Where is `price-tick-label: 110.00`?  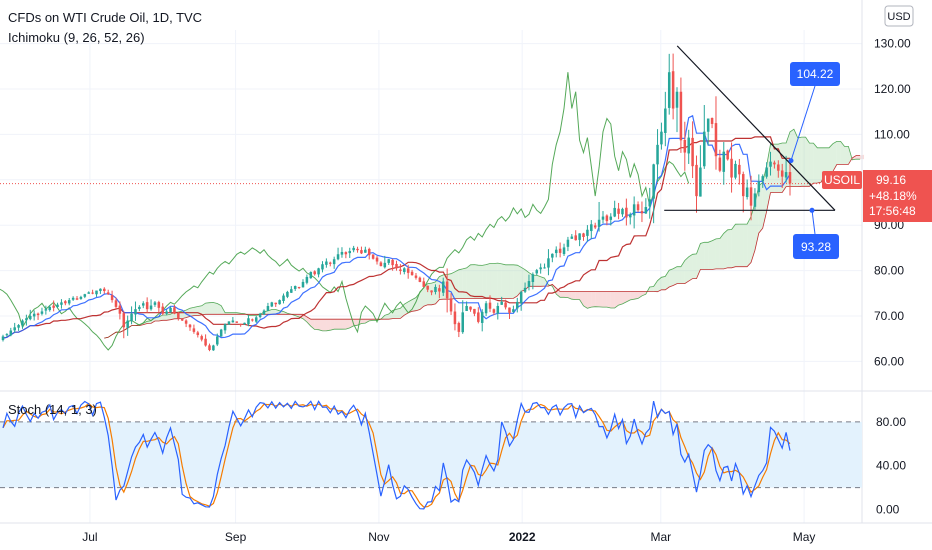
price-tick-label: 110.00 is located at coordinates (892, 134).